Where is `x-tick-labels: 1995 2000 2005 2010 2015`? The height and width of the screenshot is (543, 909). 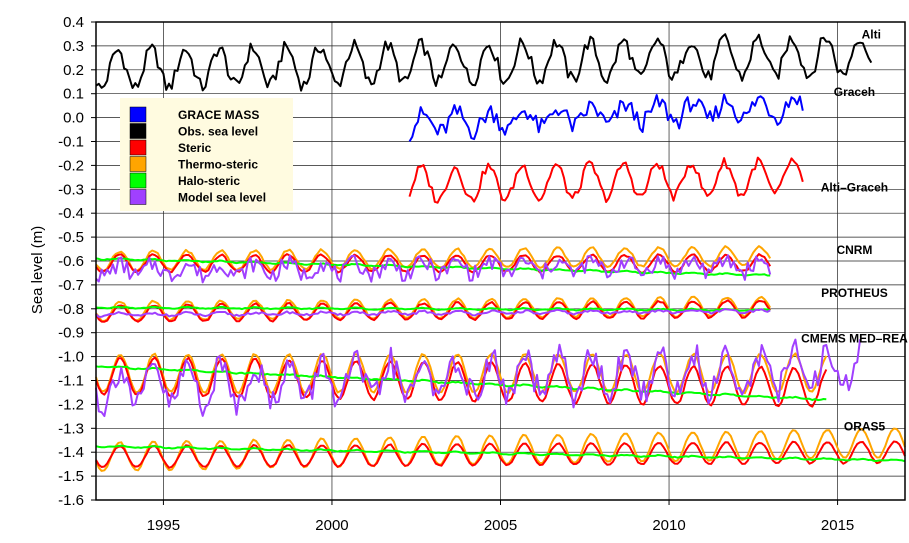
x-tick-labels: 1995 2000 2005 2010 2015 is located at coordinates (500, 517).